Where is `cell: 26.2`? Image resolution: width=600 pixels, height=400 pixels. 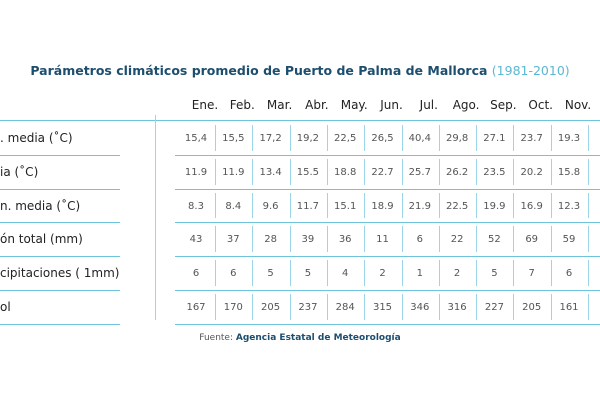
cell: 26.2 is located at coordinates (457, 172).